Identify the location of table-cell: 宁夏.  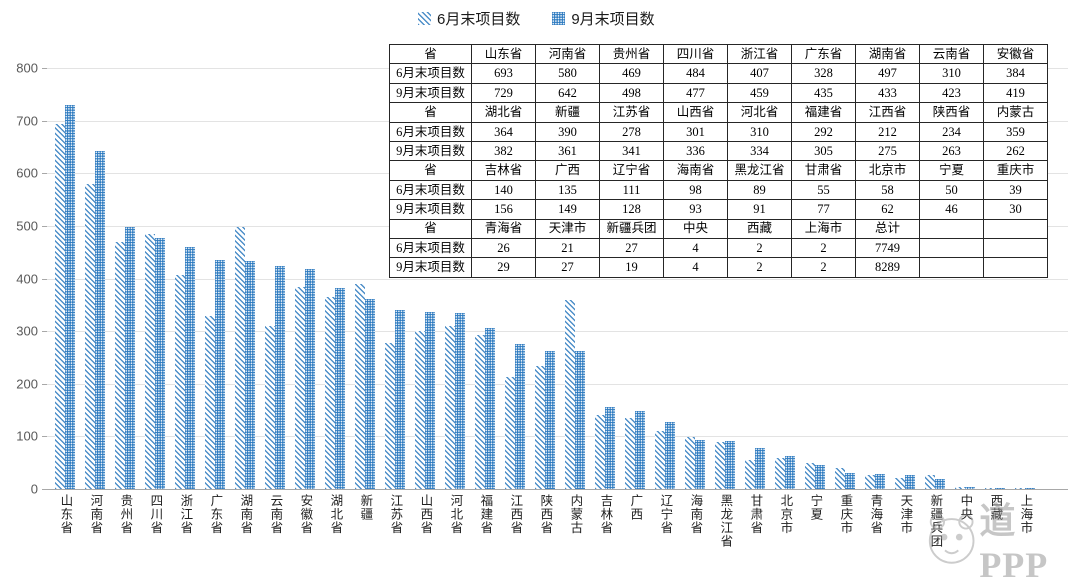
(951, 170).